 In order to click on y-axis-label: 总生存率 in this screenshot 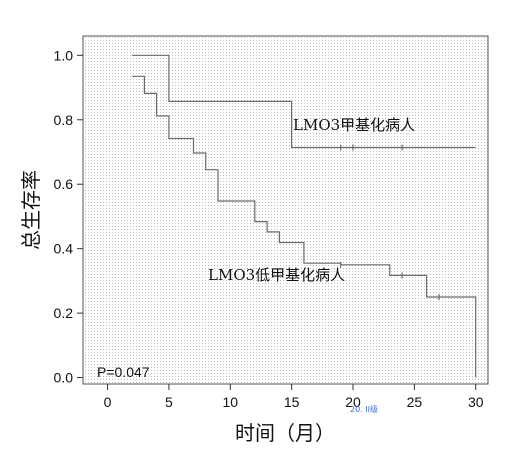, I will do `click(31, 210)`.